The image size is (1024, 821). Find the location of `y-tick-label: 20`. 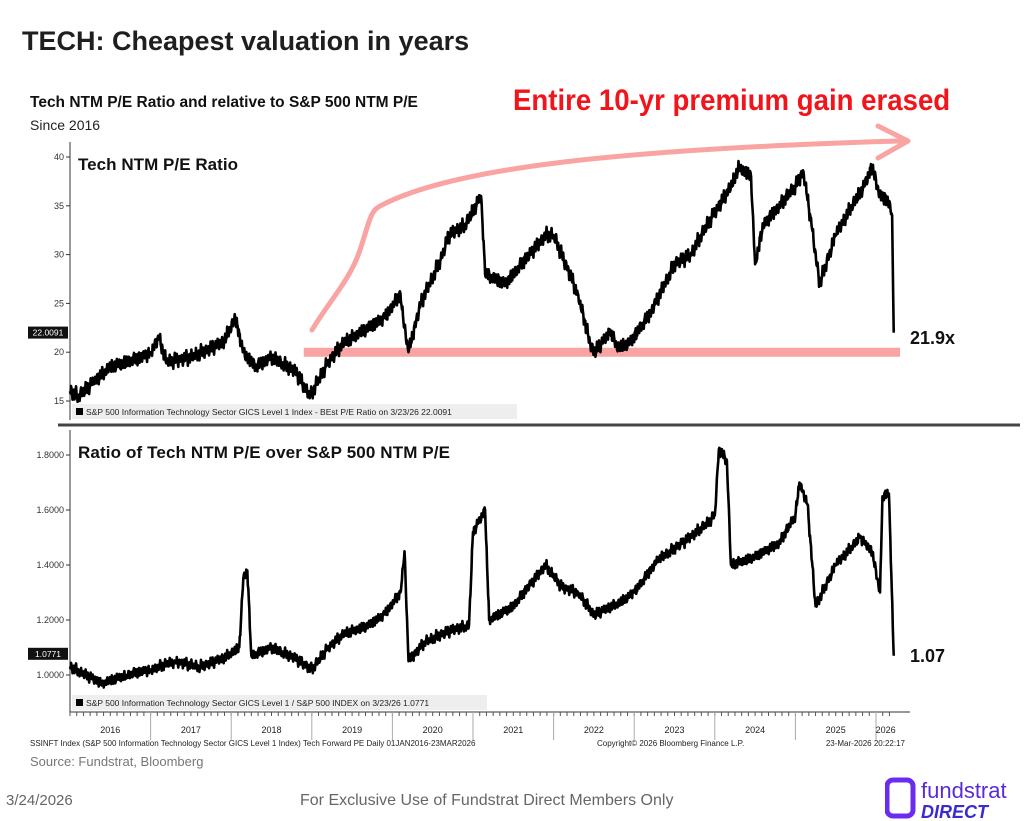

y-tick-label: 20 is located at coordinates (59, 352).